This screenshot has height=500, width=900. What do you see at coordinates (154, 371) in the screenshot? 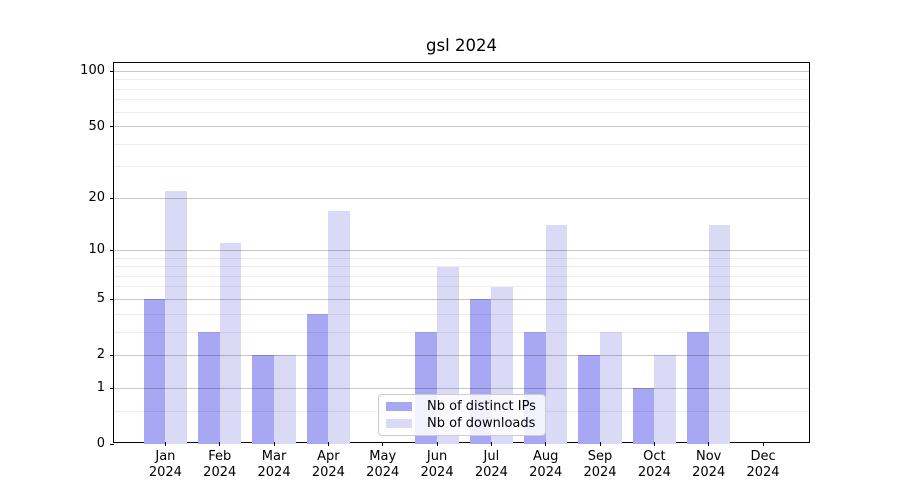
I see `bar-distinct-ips-jan` at bounding box center [154, 371].